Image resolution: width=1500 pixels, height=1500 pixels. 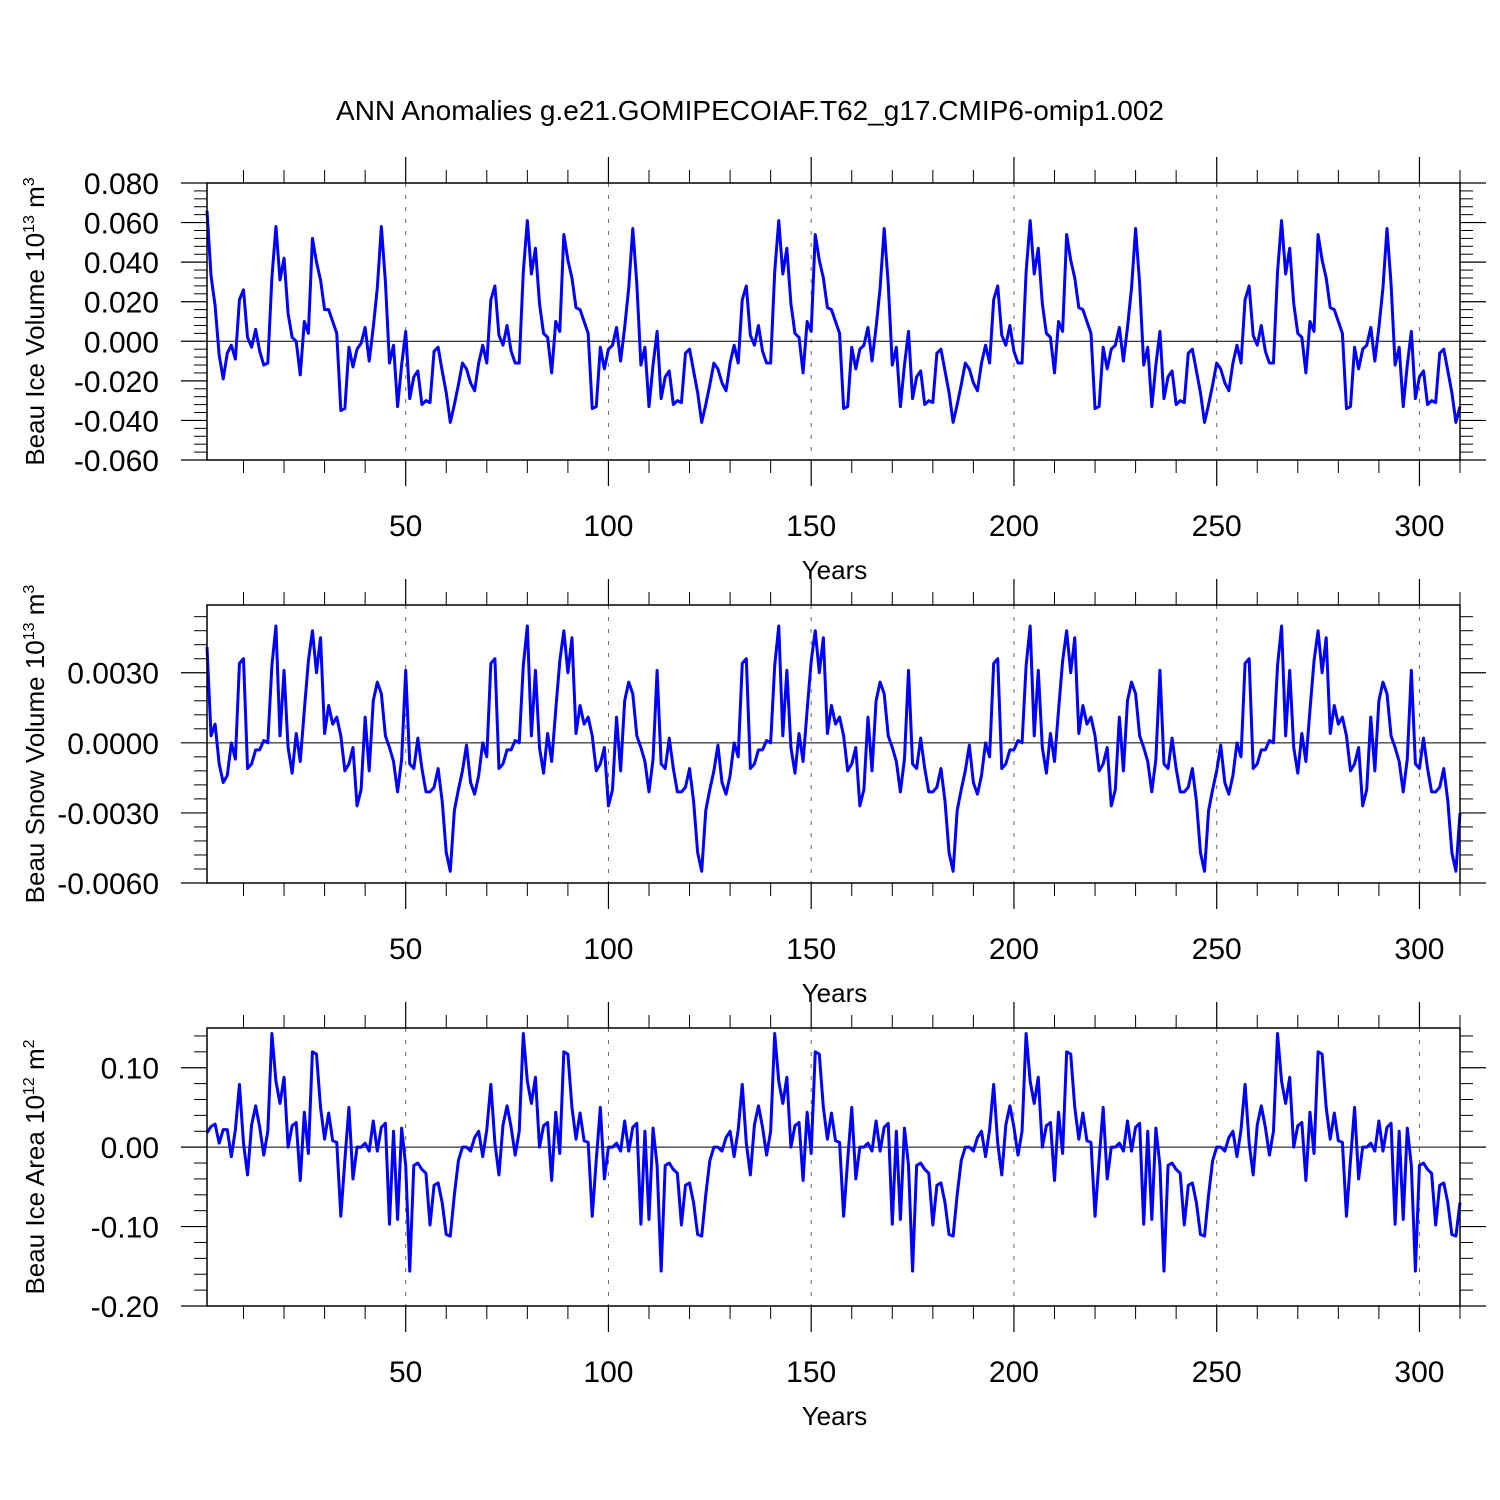 What do you see at coordinates (130, 1069) in the screenshot?
I see `y-tick-label: 0.10` at bounding box center [130, 1069].